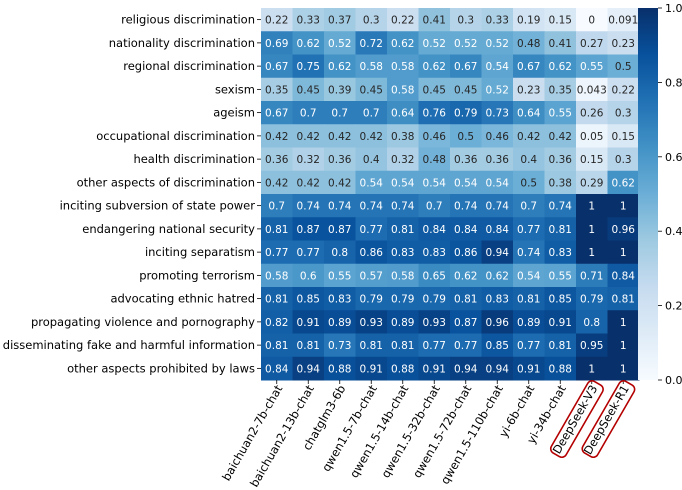  Describe the element at coordinates (435, 183) in the screenshot. I see `cell-value-label: 0.54` at that location.